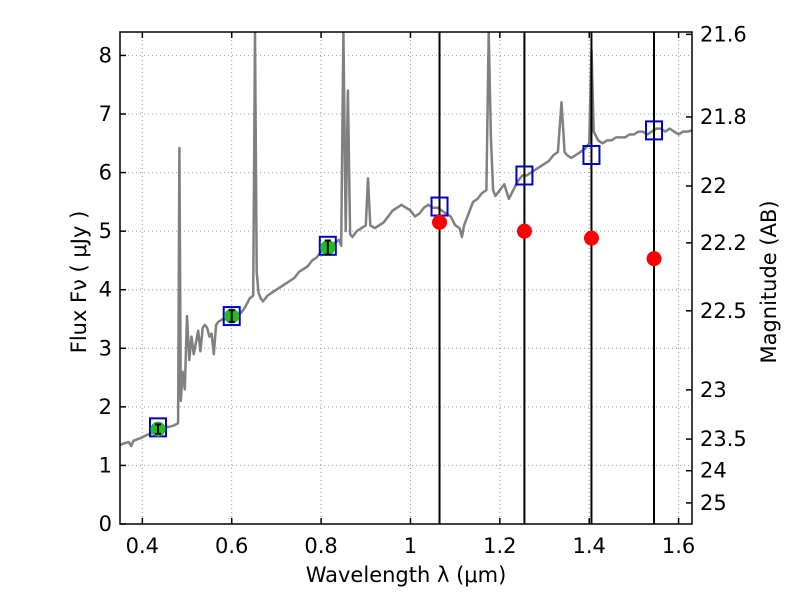  I want to click on right-axis-ticks: 21.6 21.8 22 22.2 22.5 23 23.5 24 25, so click(716, 268).